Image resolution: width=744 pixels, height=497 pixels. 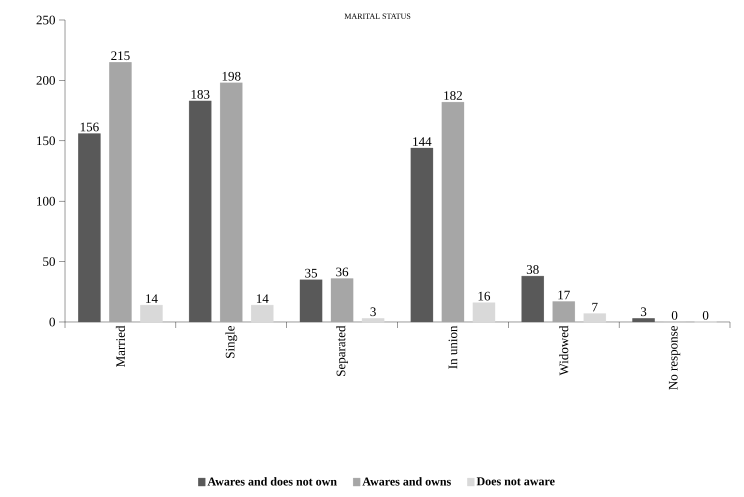 What do you see at coordinates (272, 481) in the screenshot?
I see `legend-label: Awares and does not own` at bounding box center [272, 481].